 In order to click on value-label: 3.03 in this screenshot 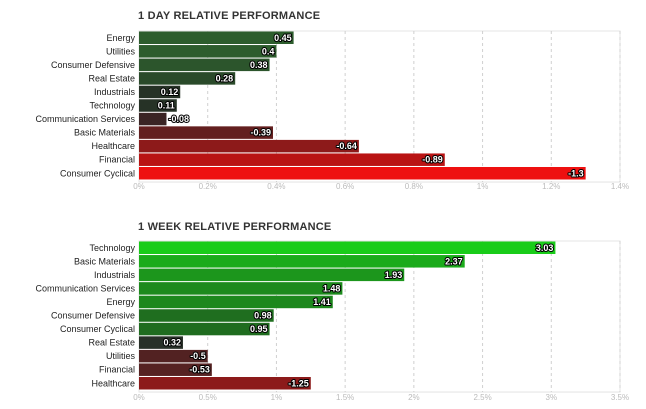, I will do `click(545, 248)`.